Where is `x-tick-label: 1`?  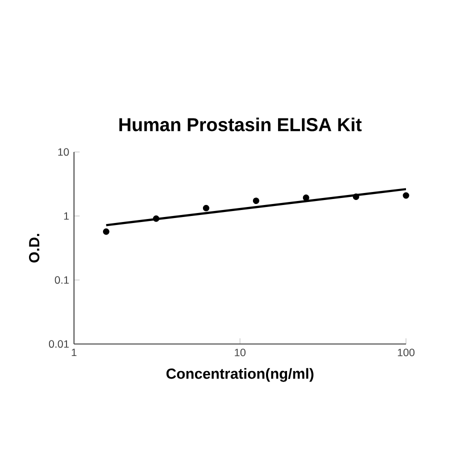
x-tick-label: 1 is located at coordinates (74, 352).